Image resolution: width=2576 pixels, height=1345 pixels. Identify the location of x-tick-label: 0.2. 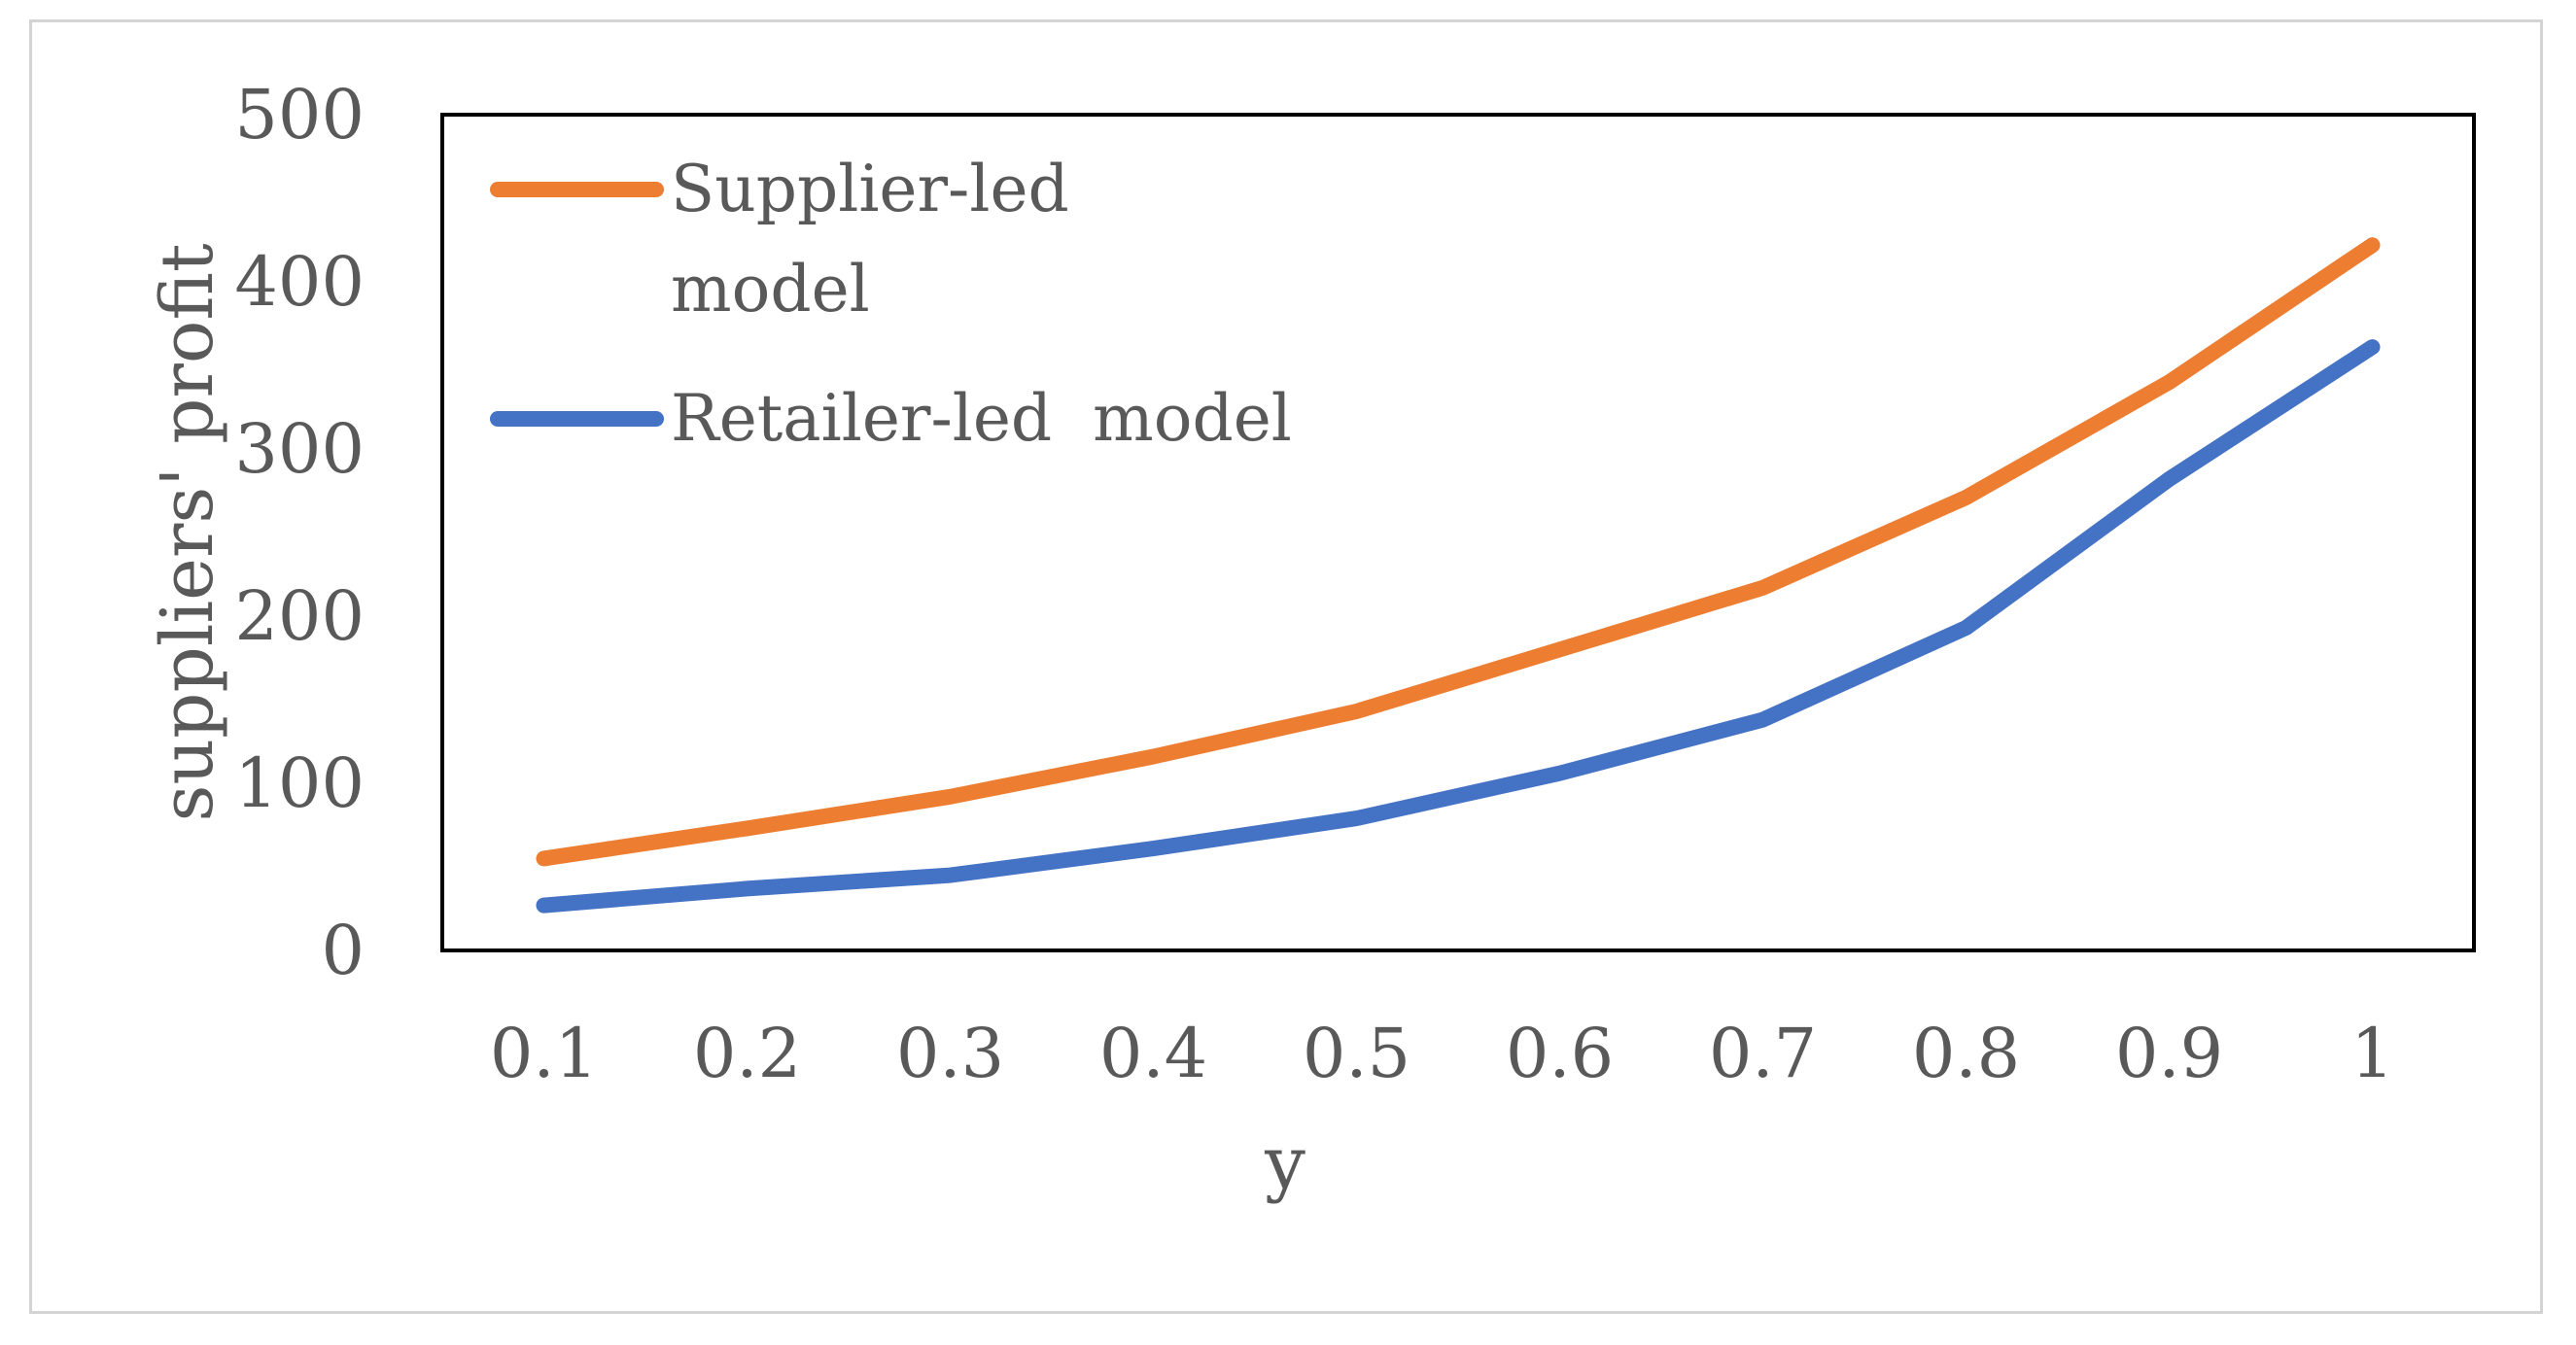
(747, 1054).